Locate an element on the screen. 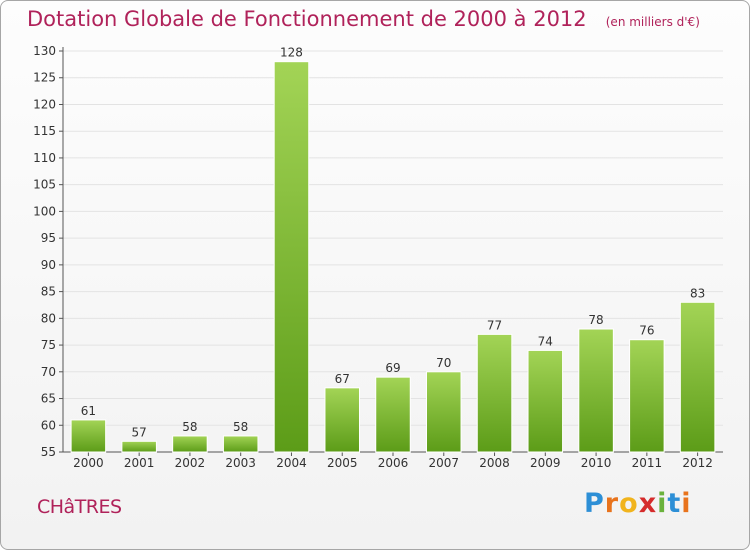 This screenshot has height=550, width=750. x-tick-label: 2001 is located at coordinates (139, 463).